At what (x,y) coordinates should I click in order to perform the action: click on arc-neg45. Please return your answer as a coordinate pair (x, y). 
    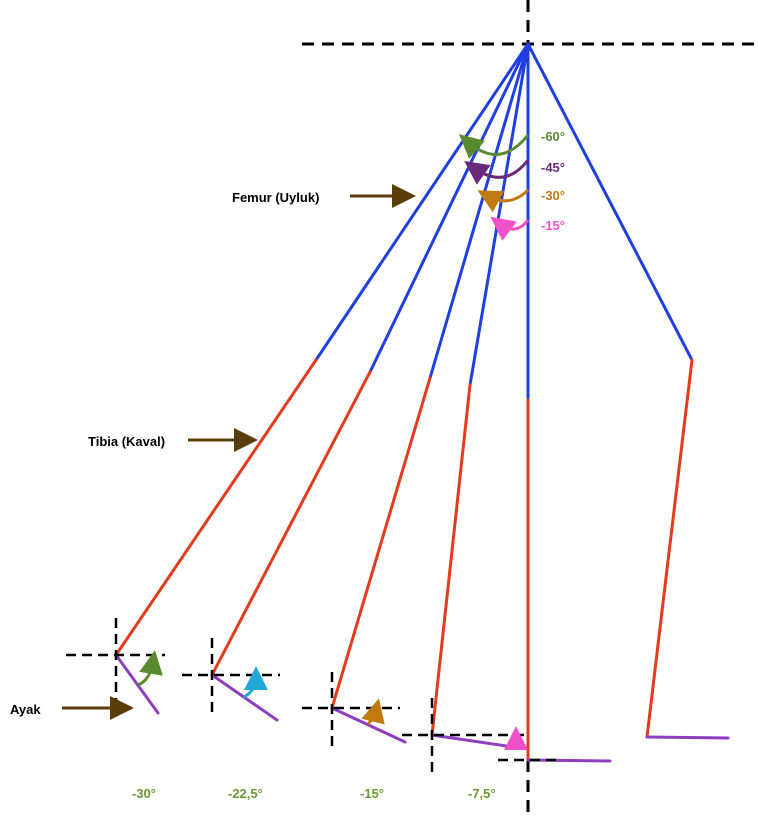
    Looking at the image, I should click on (497, 172).